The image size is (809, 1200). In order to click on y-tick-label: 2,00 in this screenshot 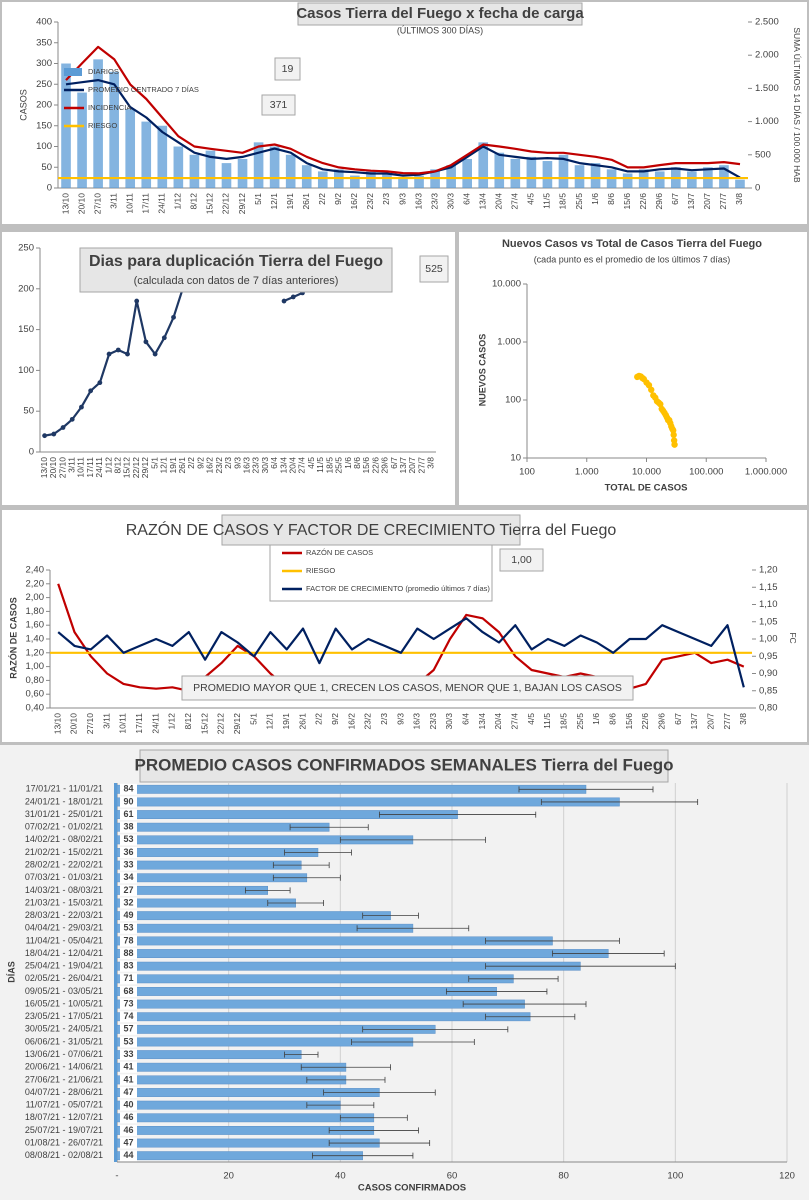, I will do `click(35, 597)`.